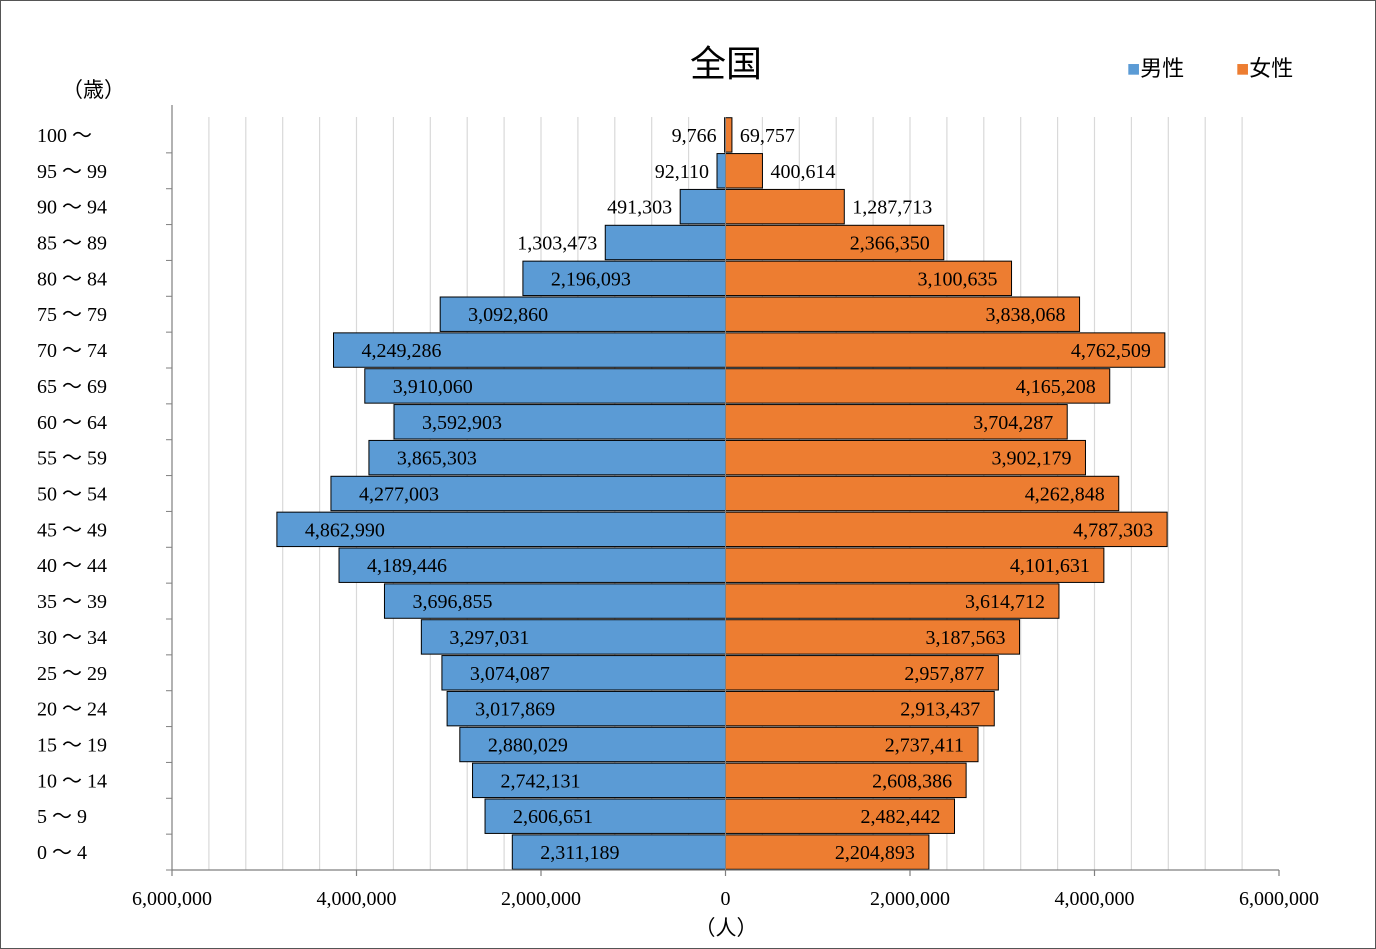 Image resolution: width=1376 pixels, height=949 pixels. What do you see at coordinates (402, 351) in the screenshot?
I see `data-label-male: 4,249,286` at bounding box center [402, 351].